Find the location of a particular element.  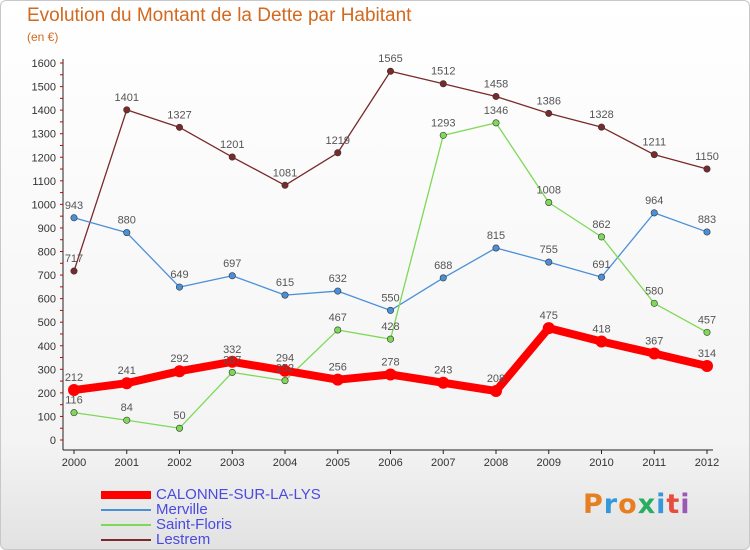

data-label: 691 is located at coordinates (601, 265).